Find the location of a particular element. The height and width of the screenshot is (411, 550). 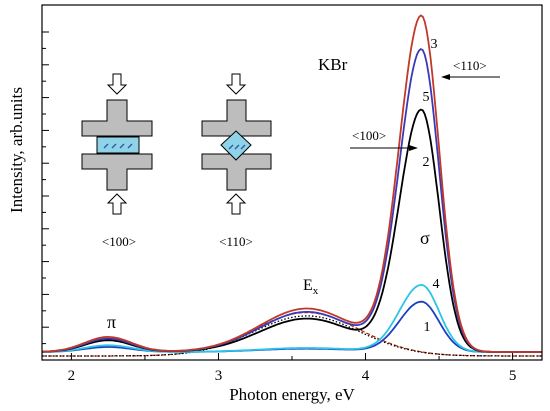

schematic-110-crystal is located at coordinates (236, 145).